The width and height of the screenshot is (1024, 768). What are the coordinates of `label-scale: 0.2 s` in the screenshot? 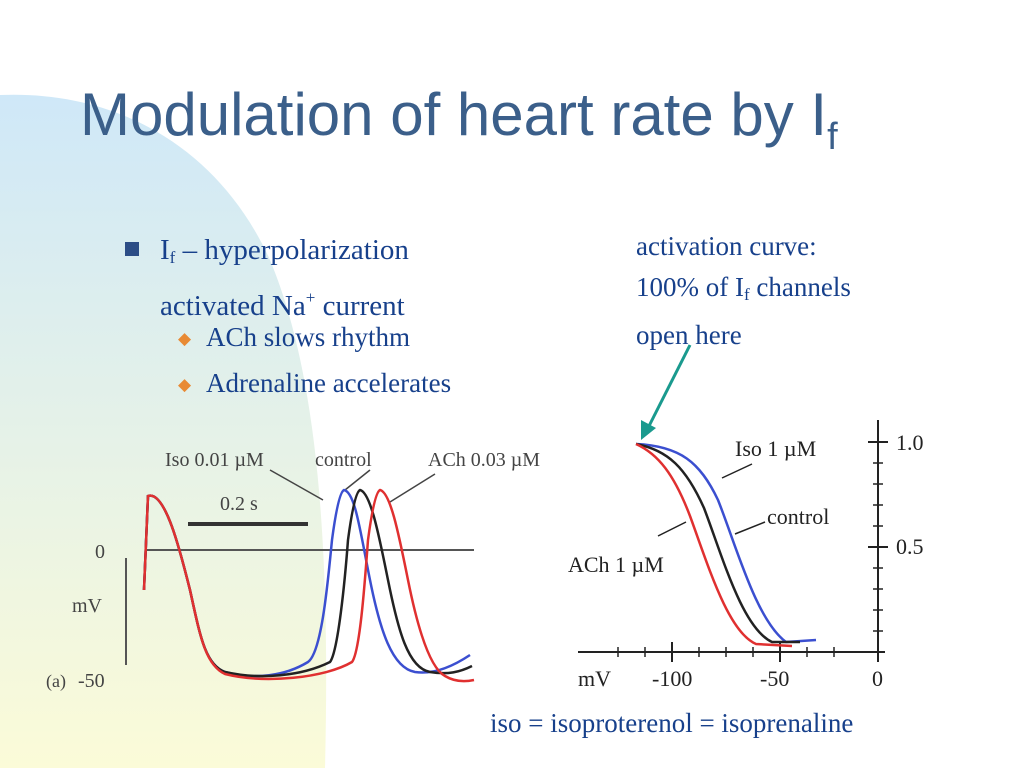 It's located at (239, 504).